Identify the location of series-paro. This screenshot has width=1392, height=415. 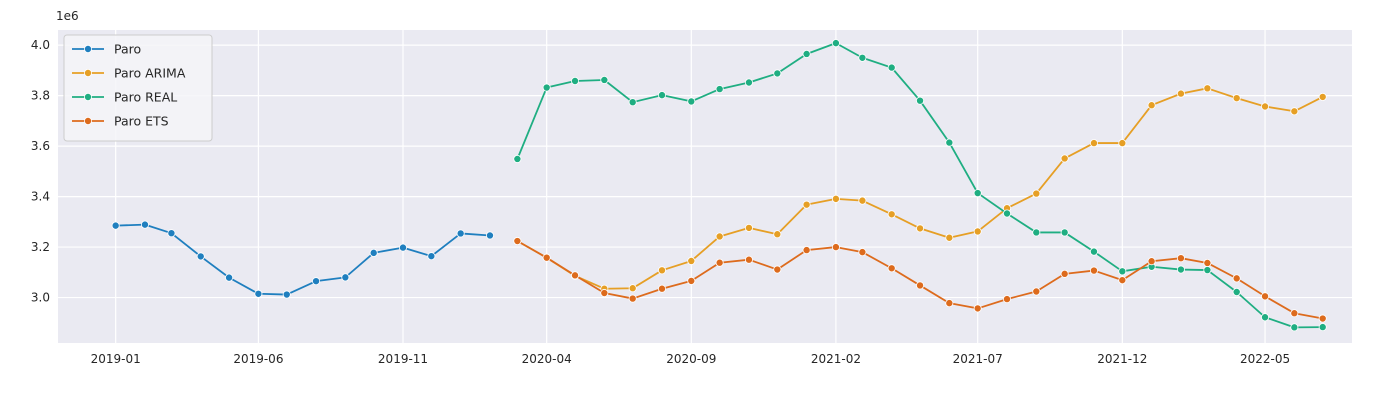
(302, 259).